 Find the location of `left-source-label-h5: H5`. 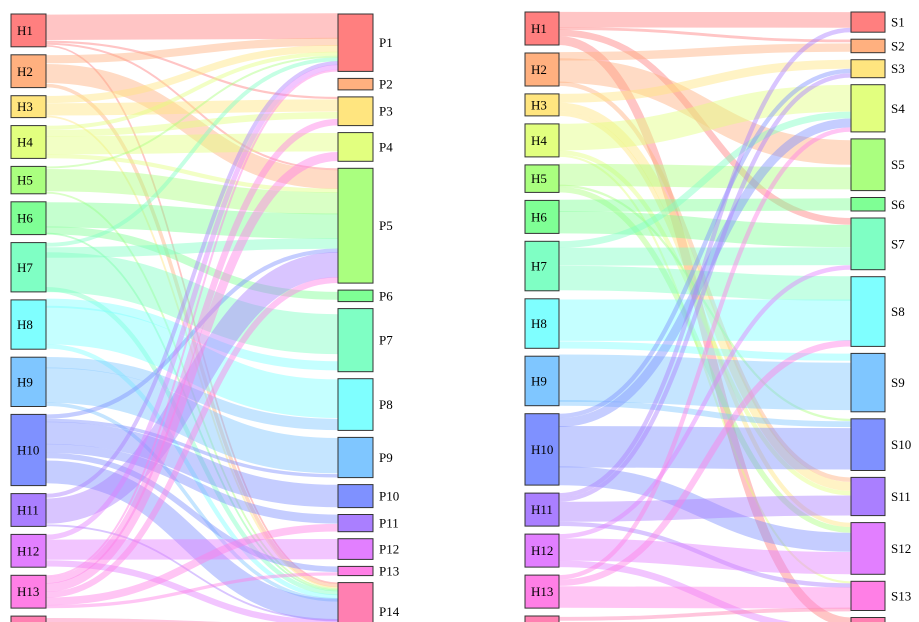

left-source-label-h5: H5 is located at coordinates (25, 180).